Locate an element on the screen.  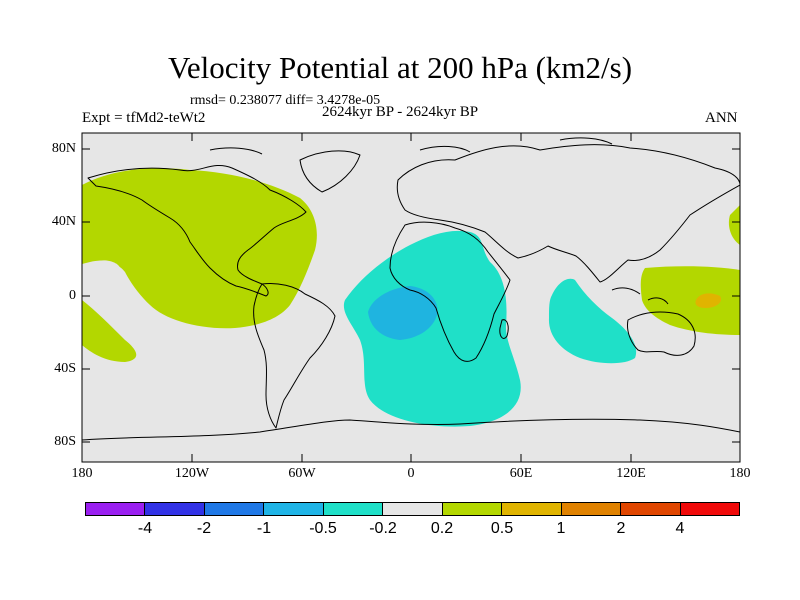
colorbar-label: -1 is located at coordinates (264, 528).